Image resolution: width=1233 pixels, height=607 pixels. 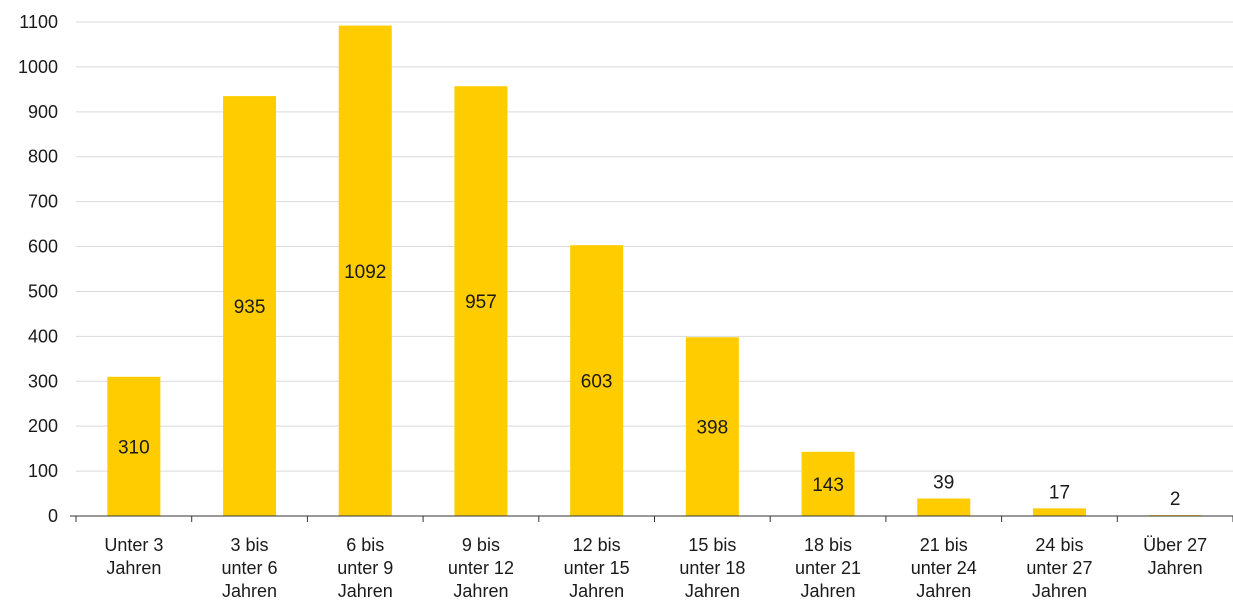 I want to click on x-axis, so click(x=651, y=518).